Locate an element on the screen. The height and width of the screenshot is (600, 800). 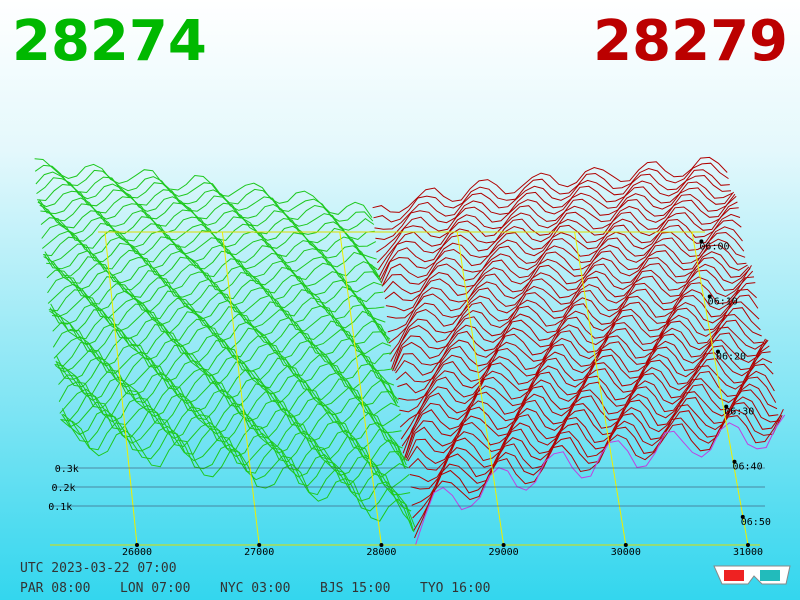
time-label: 06:40 is located at coordinates (747, 467).